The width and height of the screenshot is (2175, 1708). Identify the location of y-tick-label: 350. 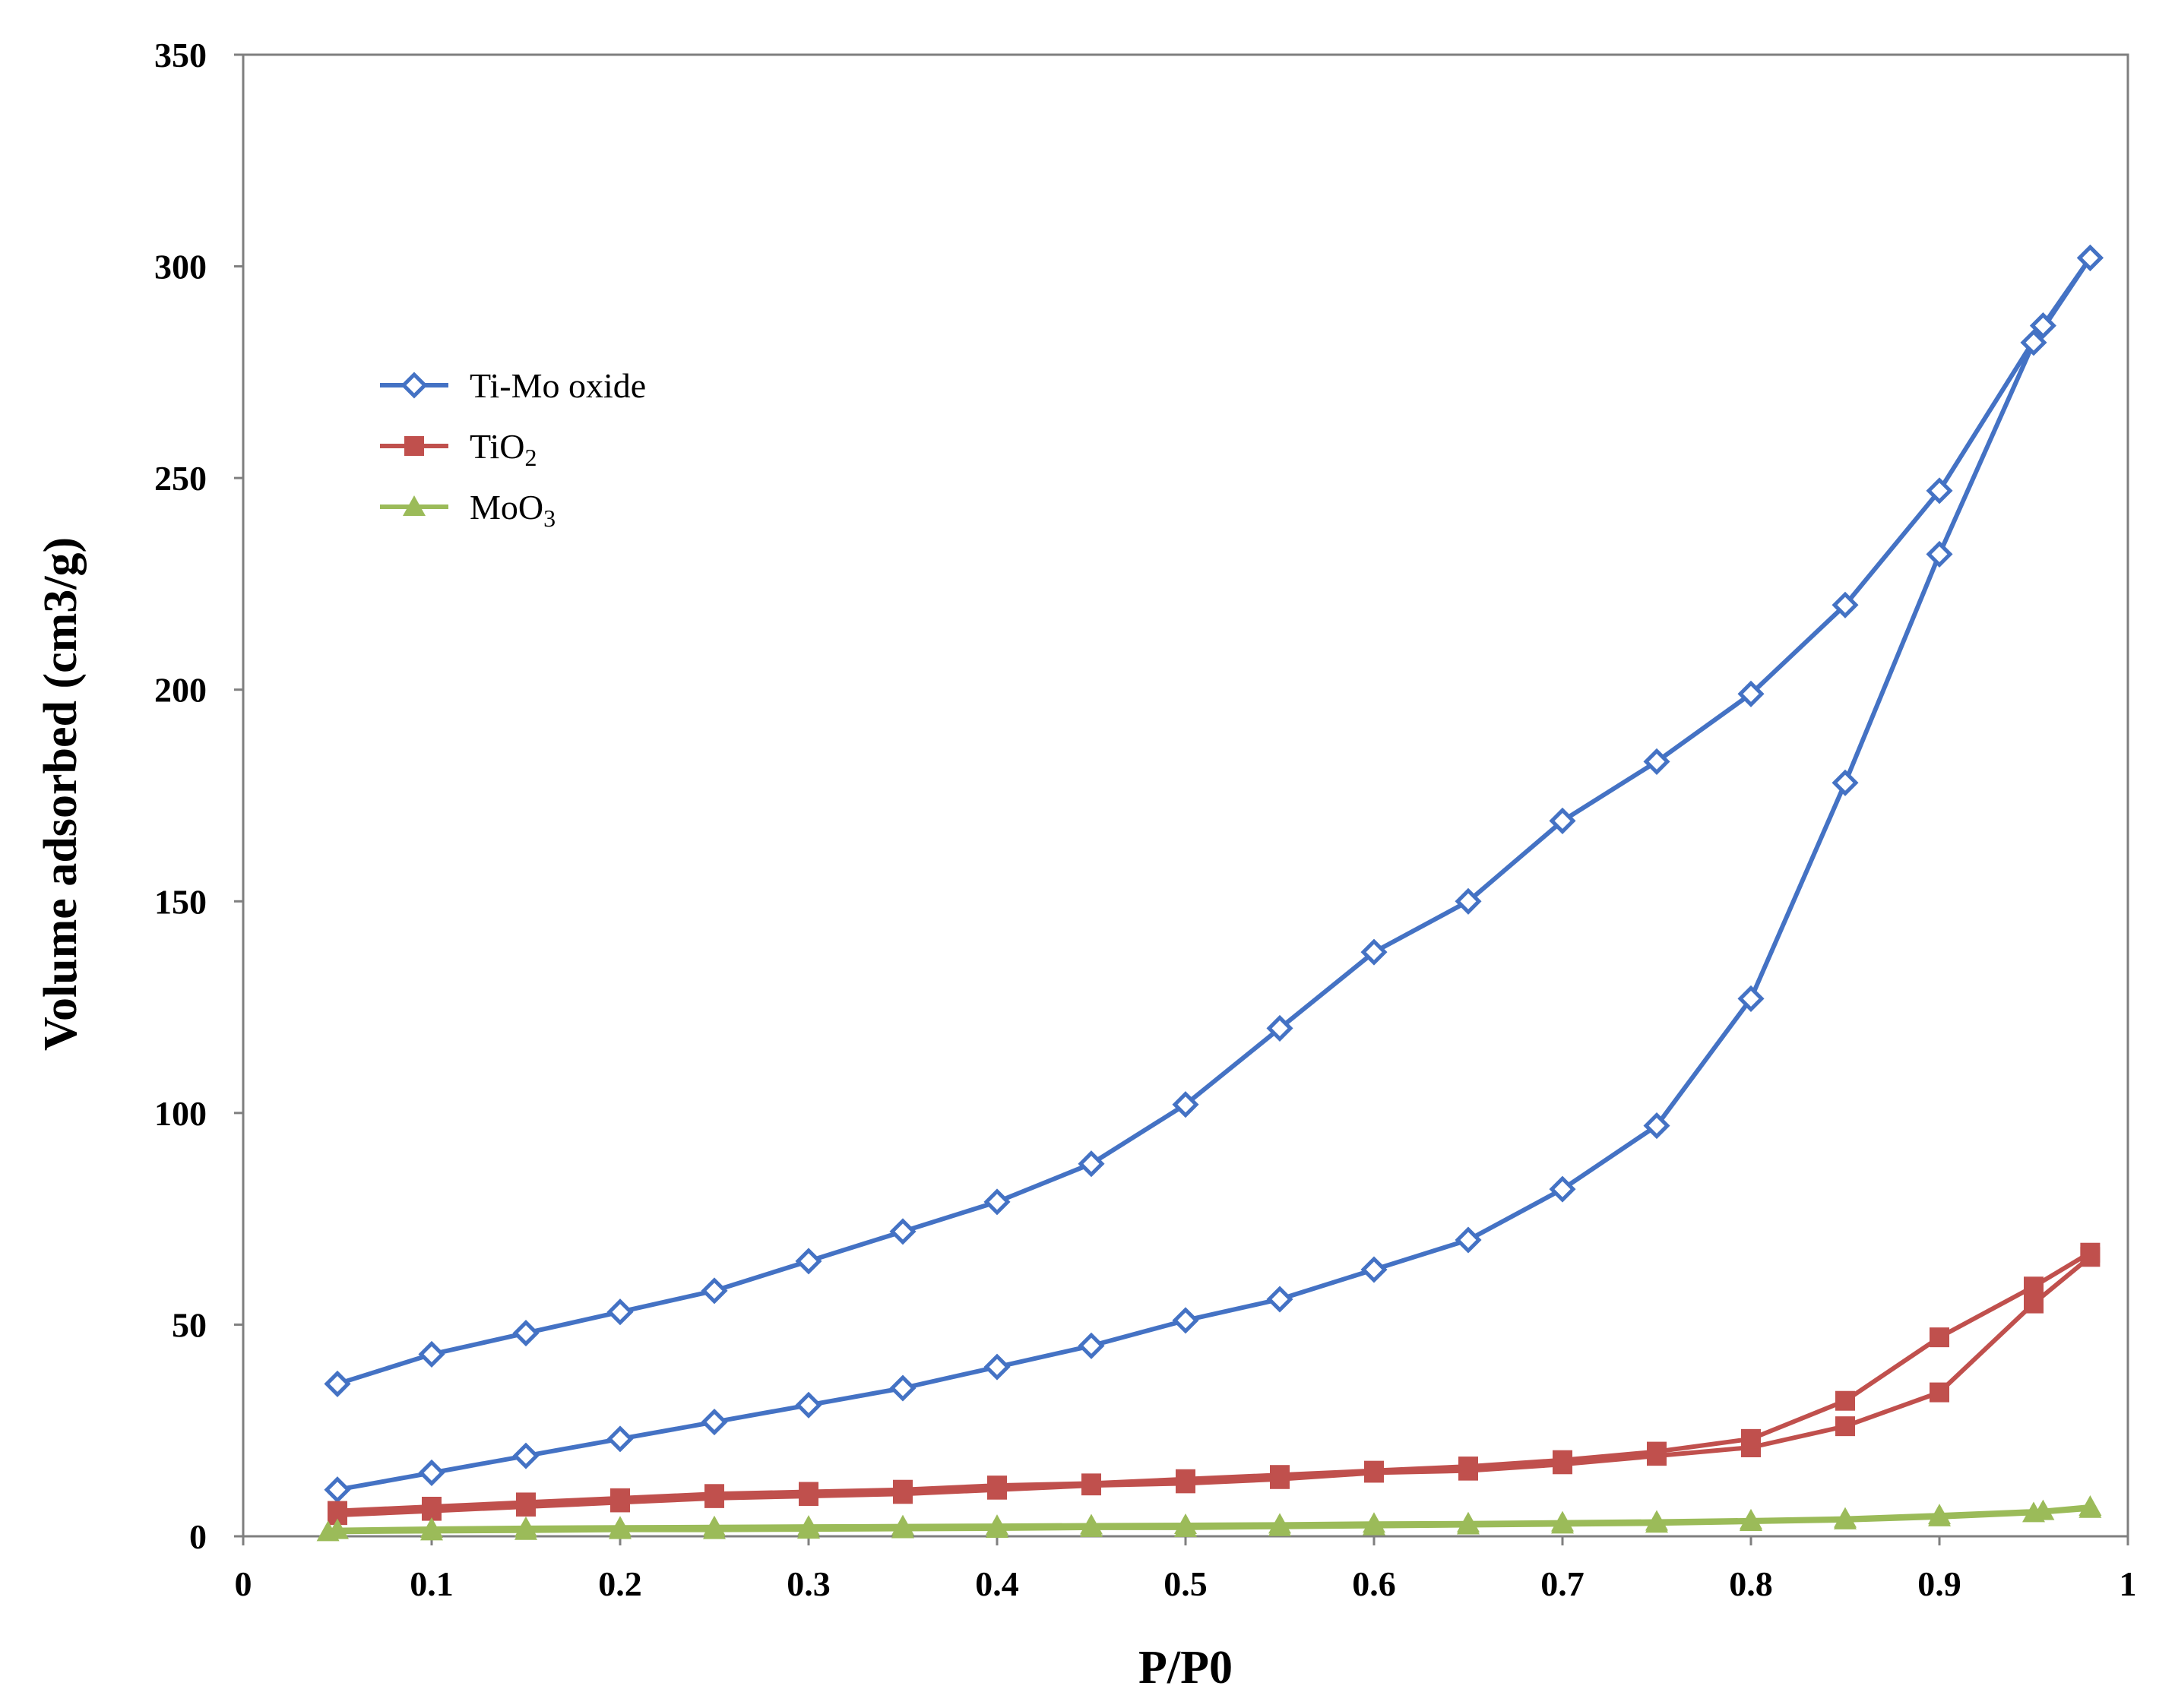
(180, 55).